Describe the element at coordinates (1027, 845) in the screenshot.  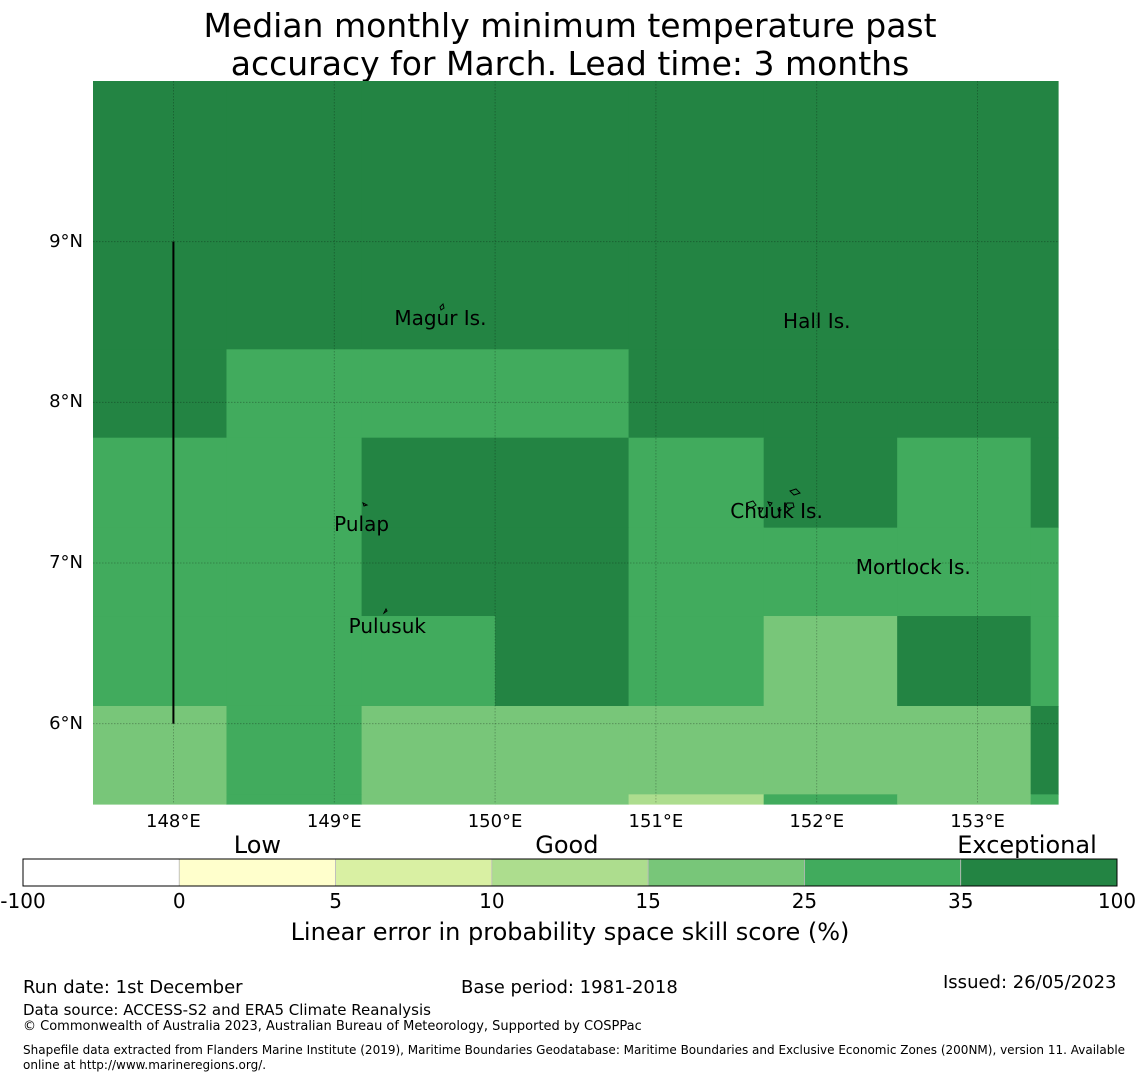
I see `skill-category-label: Exceptional` at that location.